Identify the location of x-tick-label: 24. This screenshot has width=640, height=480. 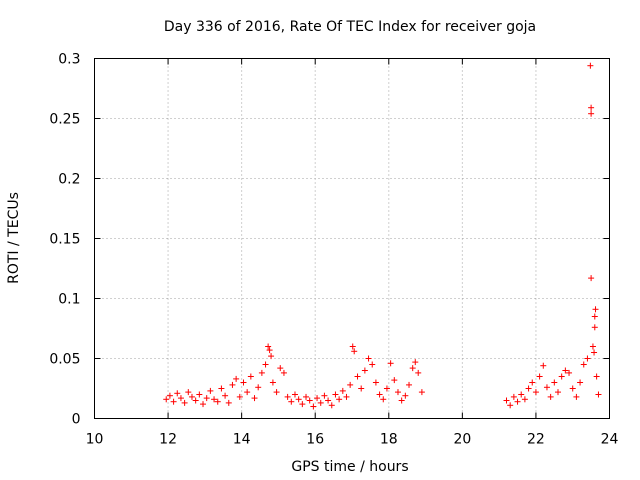
(610, 440).